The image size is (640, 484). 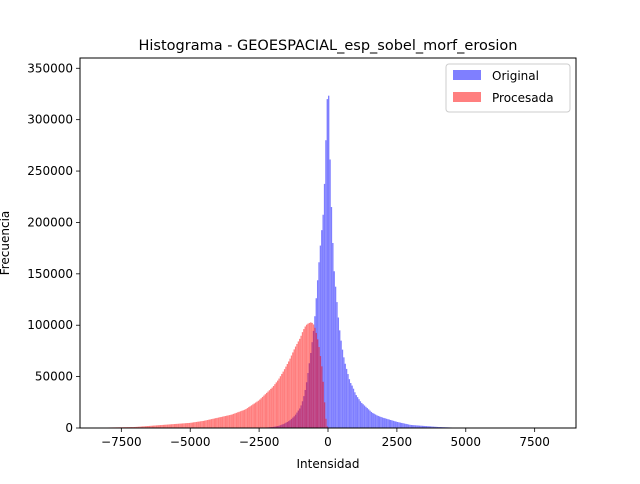 I want to click on y-tick-label: 0, so click(x=69, y=428).